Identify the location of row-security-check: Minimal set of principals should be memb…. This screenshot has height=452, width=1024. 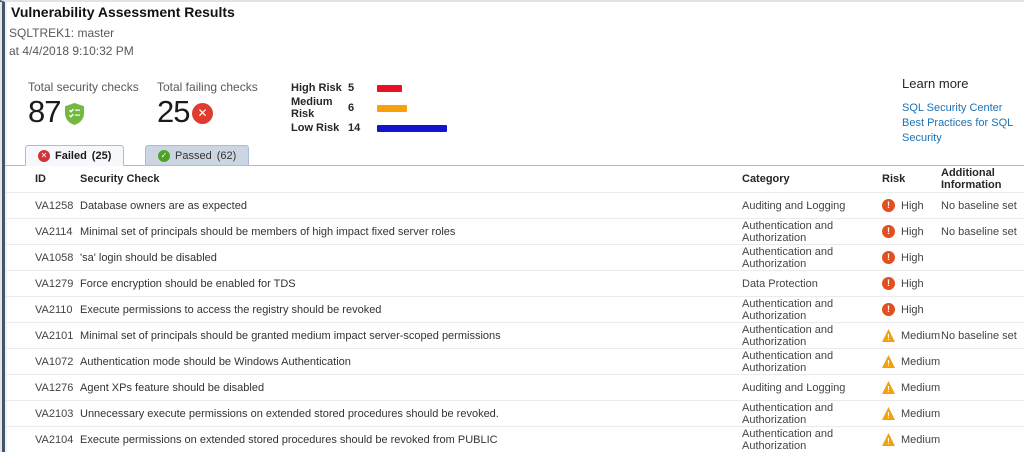
(268, 231).